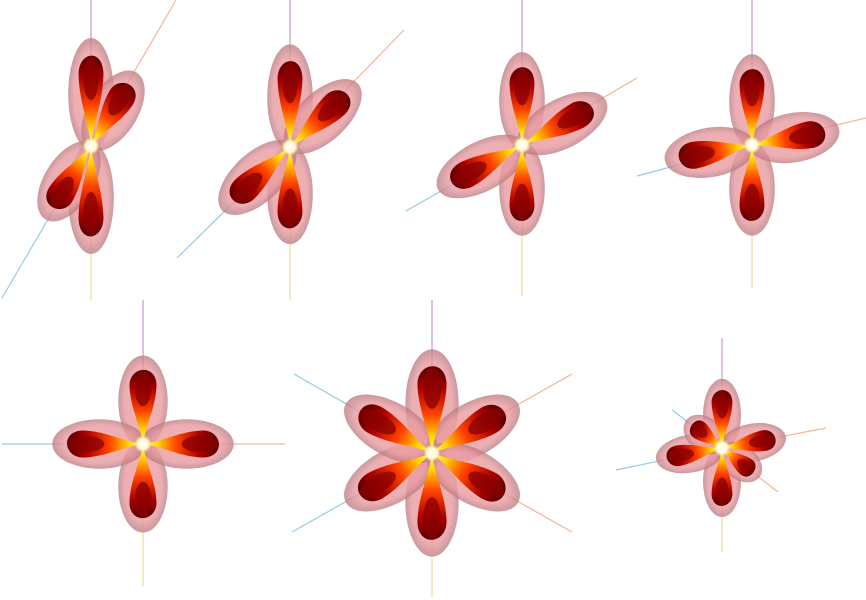  I want to click on two-axis-lobes-shallow, so click(521, 148).